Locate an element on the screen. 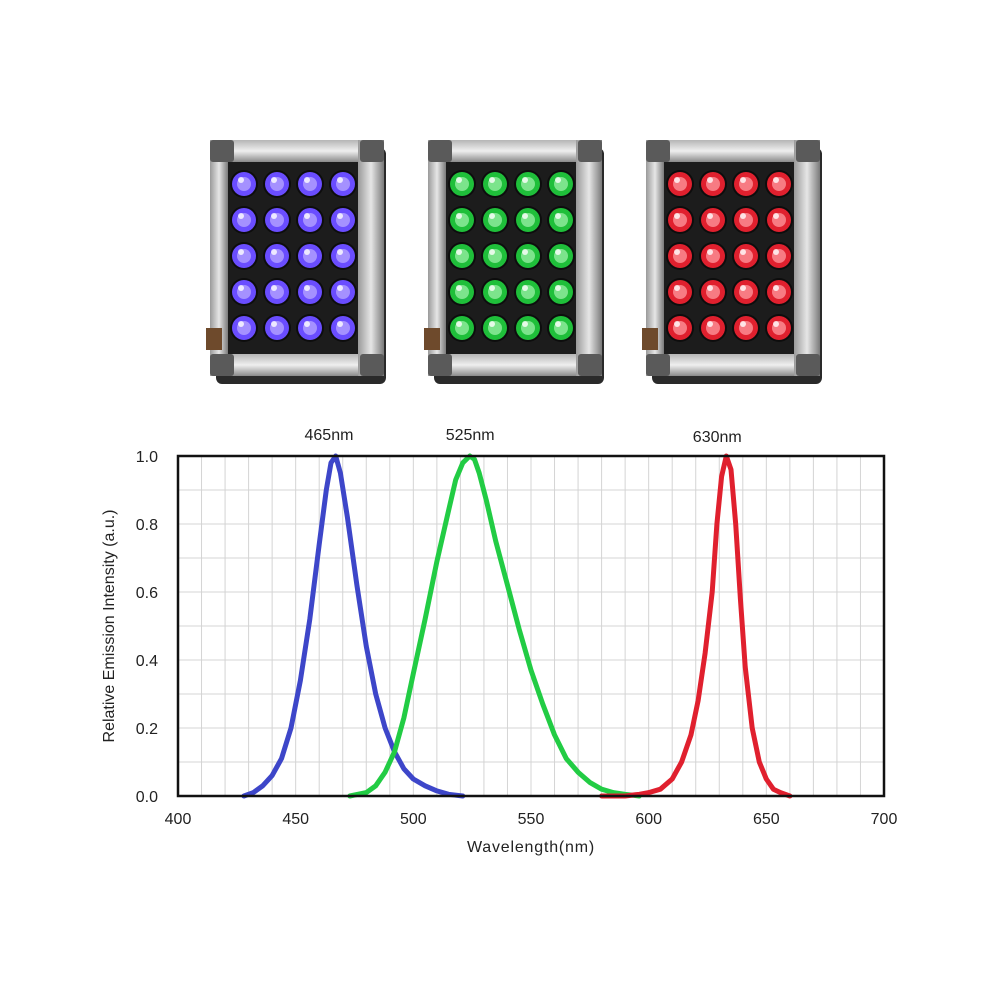 This screenshot has width=1000, height=1005. x-tick-label: 500 is located at coordinates (413, 819).